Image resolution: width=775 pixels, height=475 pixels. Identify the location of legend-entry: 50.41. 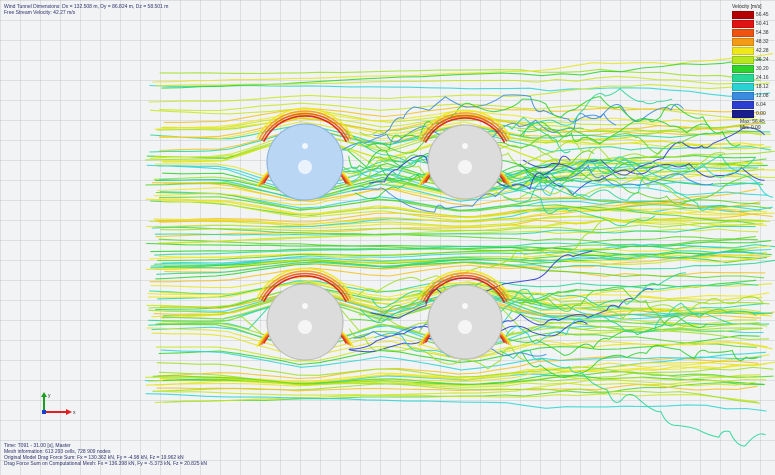
(747, 24).